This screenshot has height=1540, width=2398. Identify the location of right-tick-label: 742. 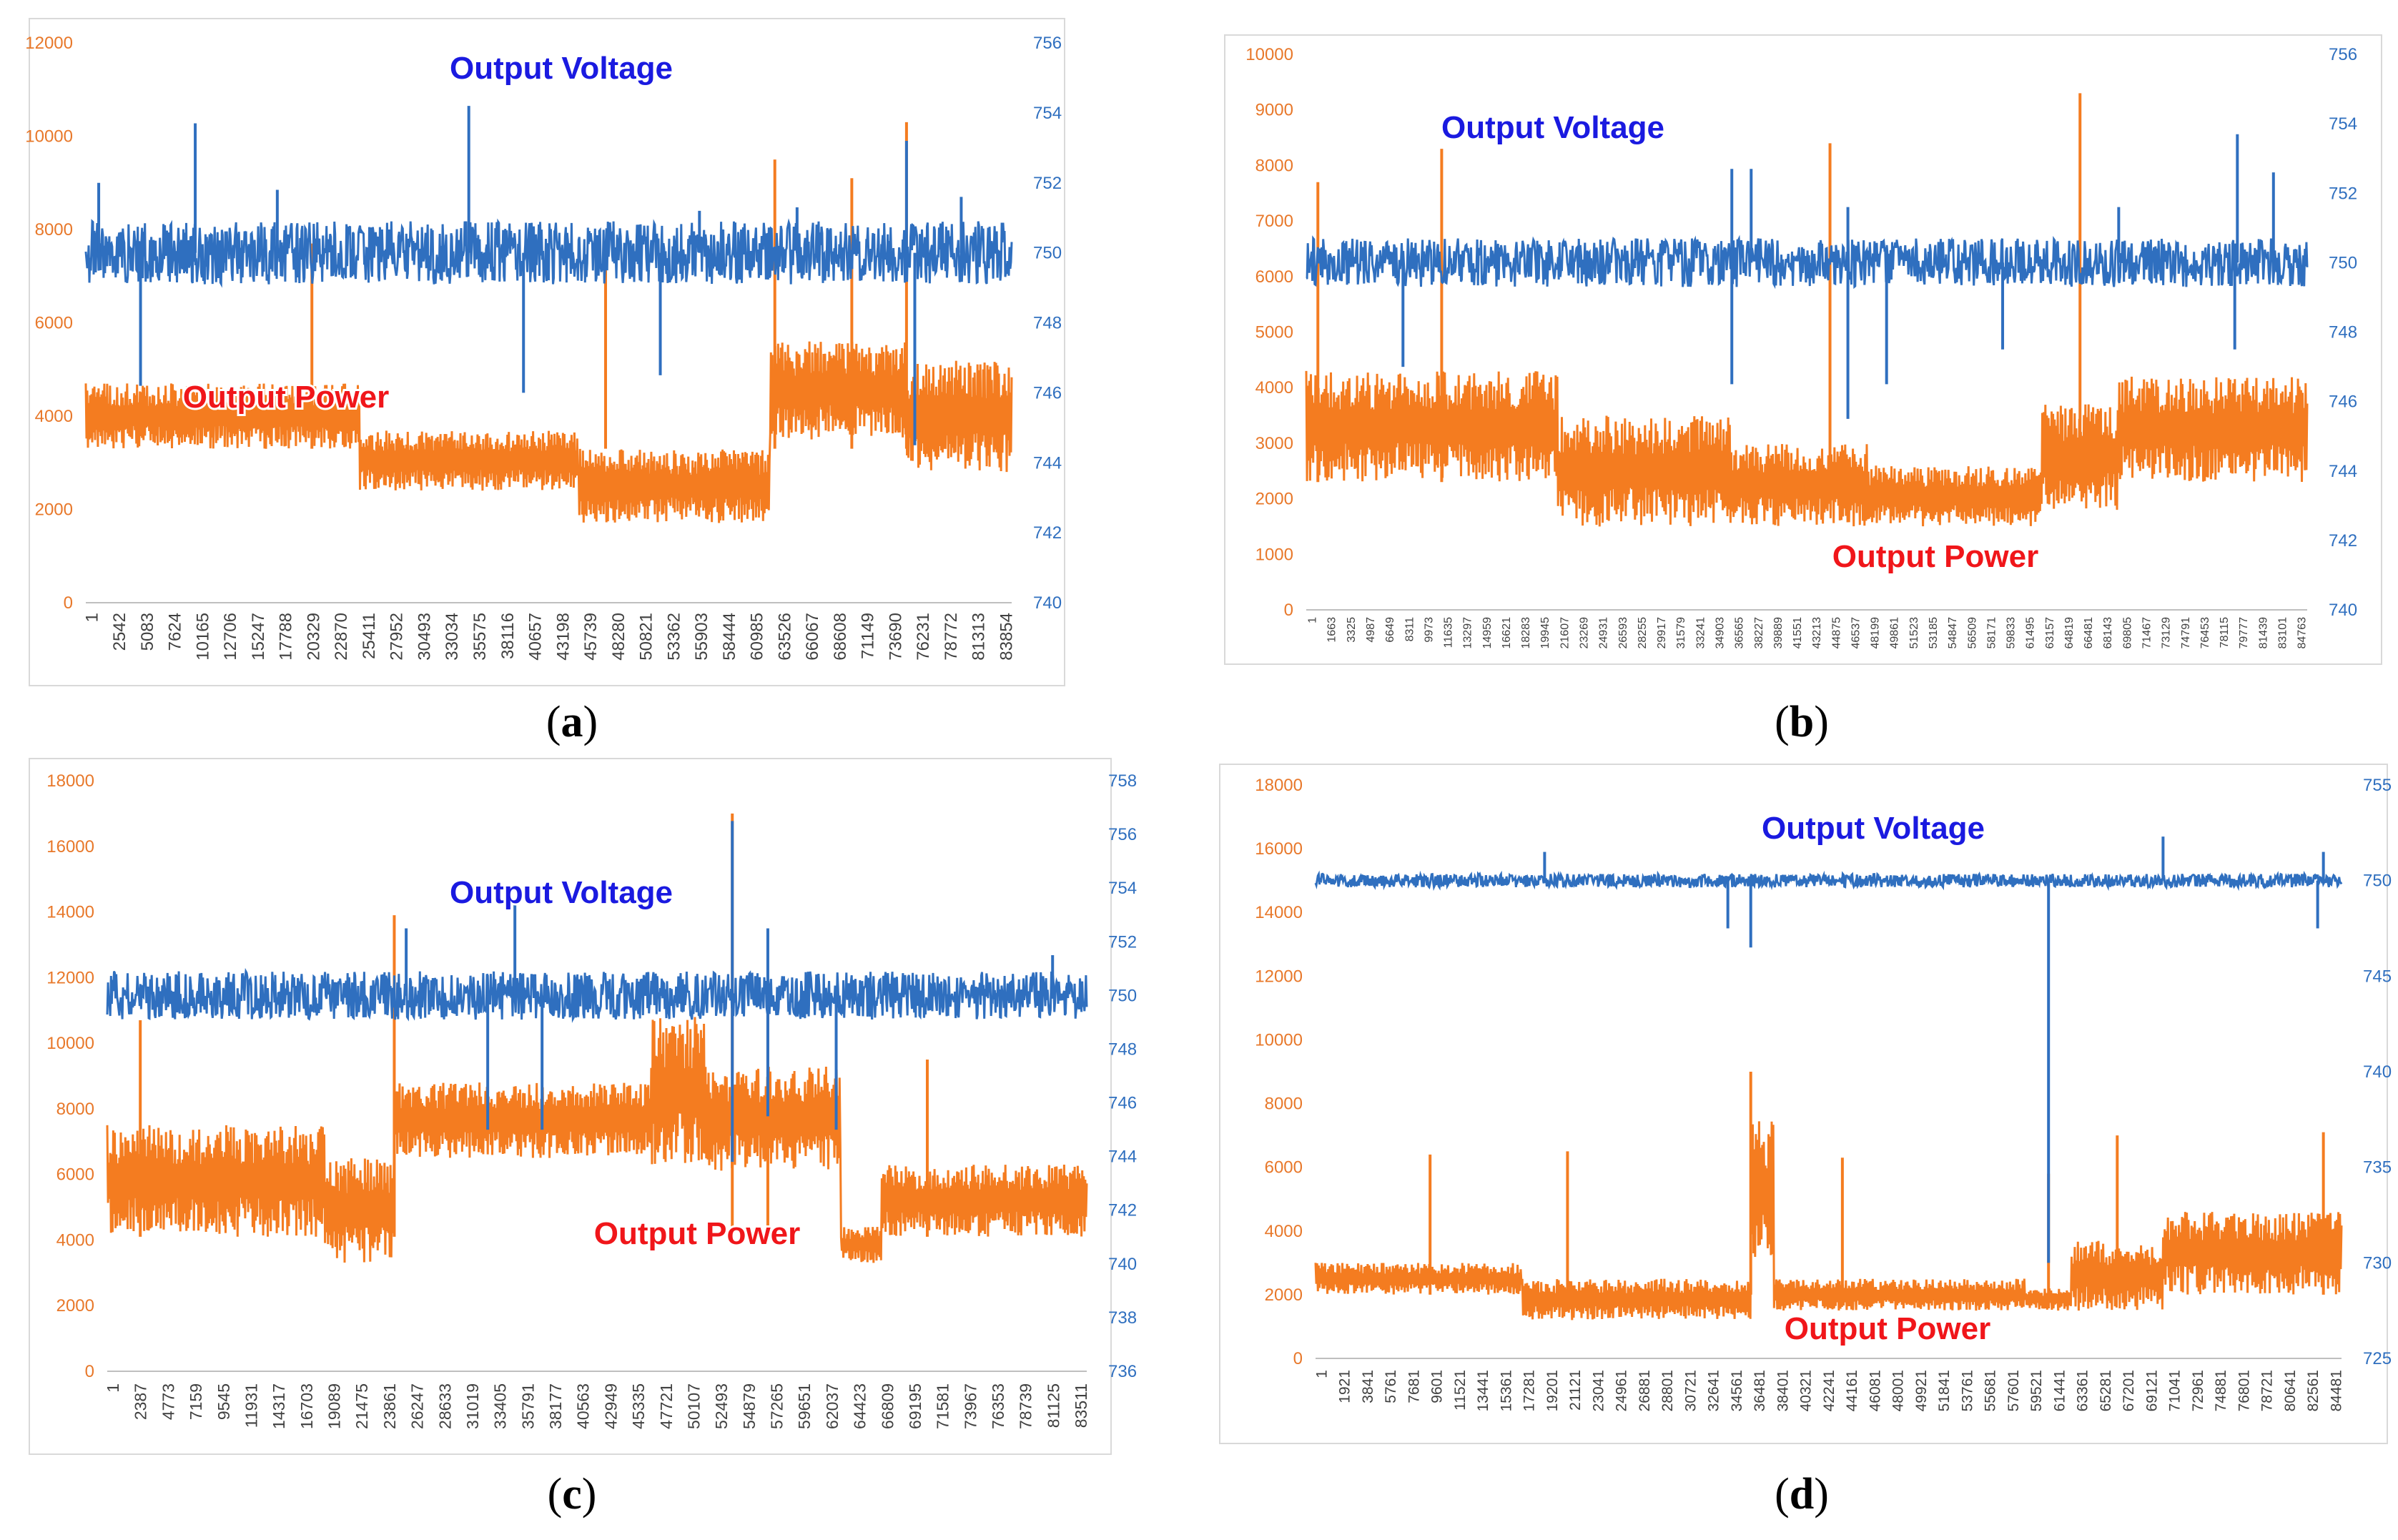
(2343, 541).